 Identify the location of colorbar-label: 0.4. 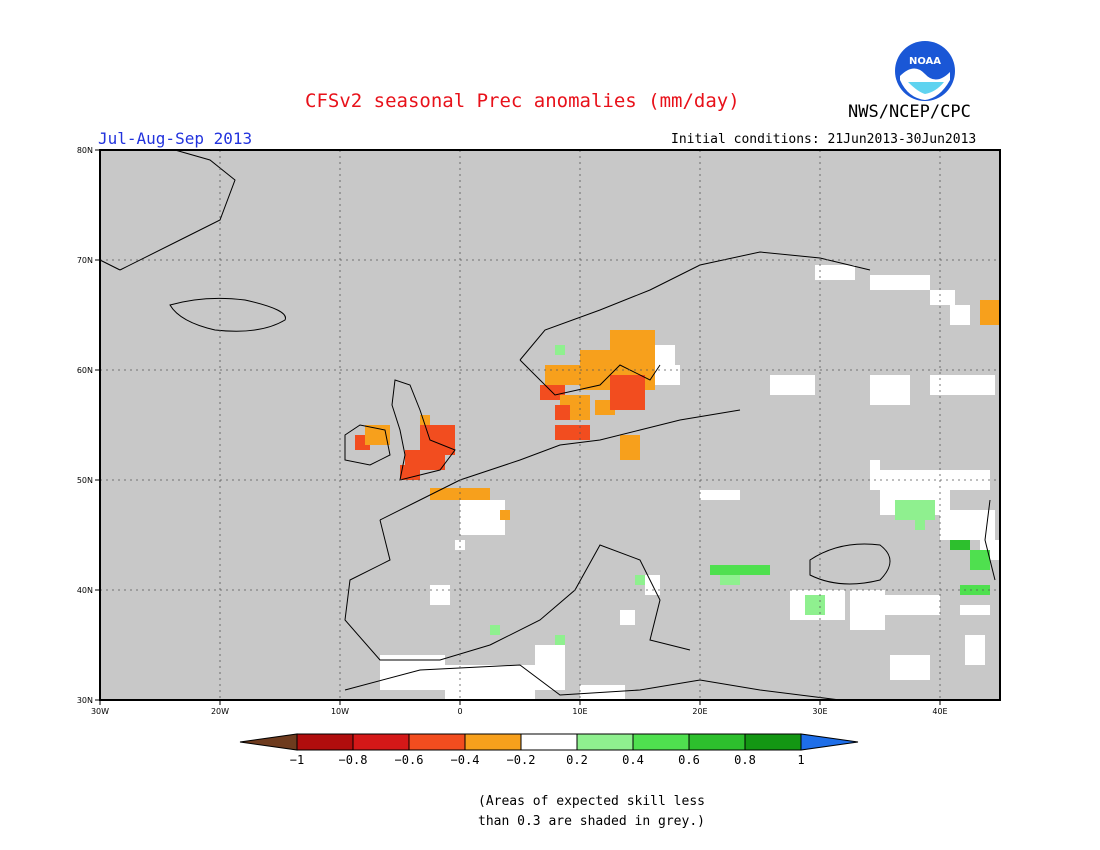
(633, 760).